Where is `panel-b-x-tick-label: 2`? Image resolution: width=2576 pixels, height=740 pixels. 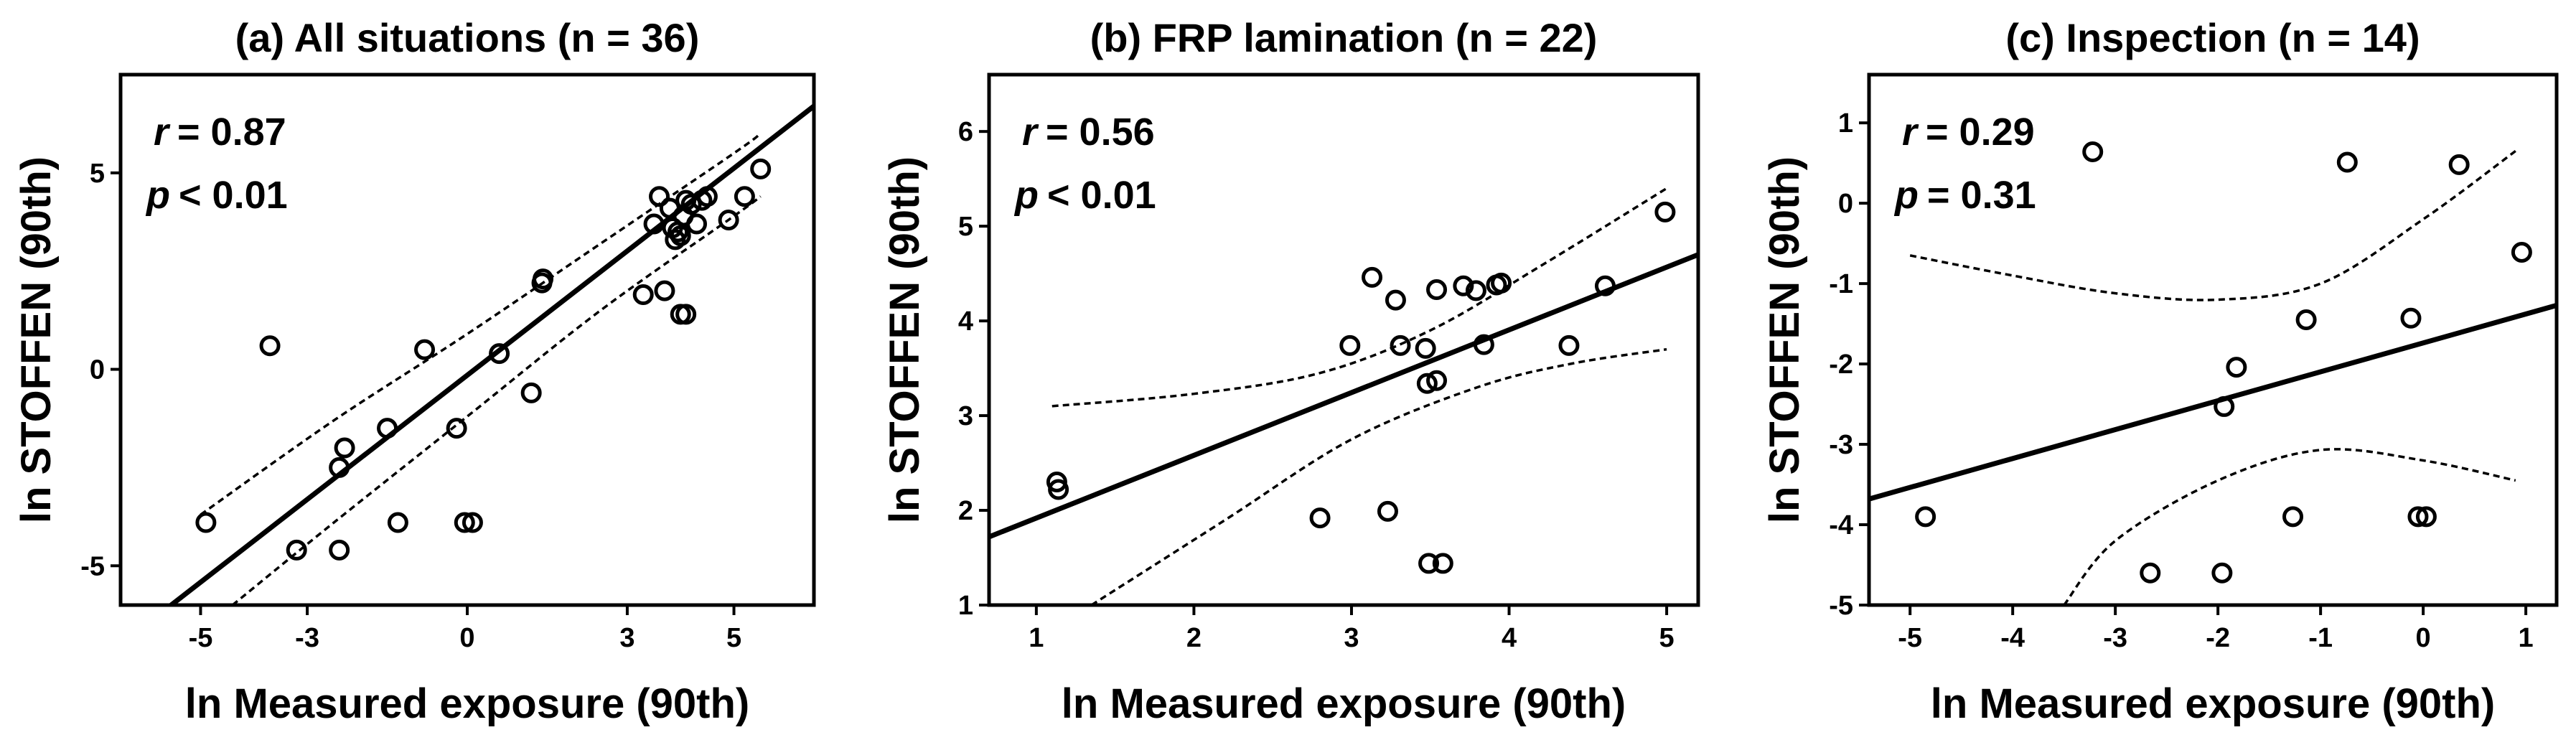 panel-b-x-tick-label: 2 is located at coordinates (1194, 638).